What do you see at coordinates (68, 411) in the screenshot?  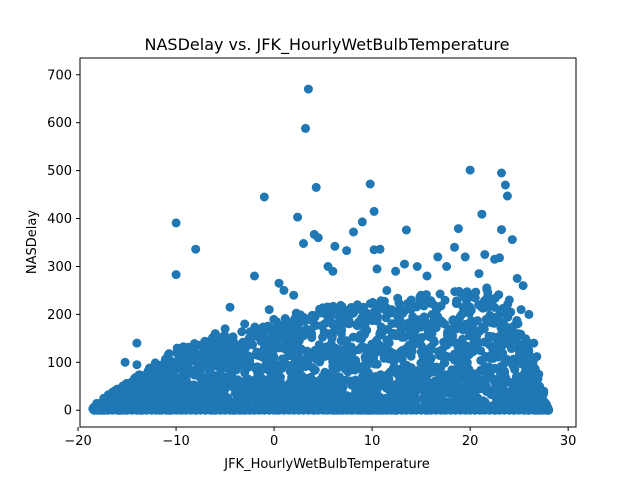 I see `y-tick-label: 0` at bounding box center [68, 411].